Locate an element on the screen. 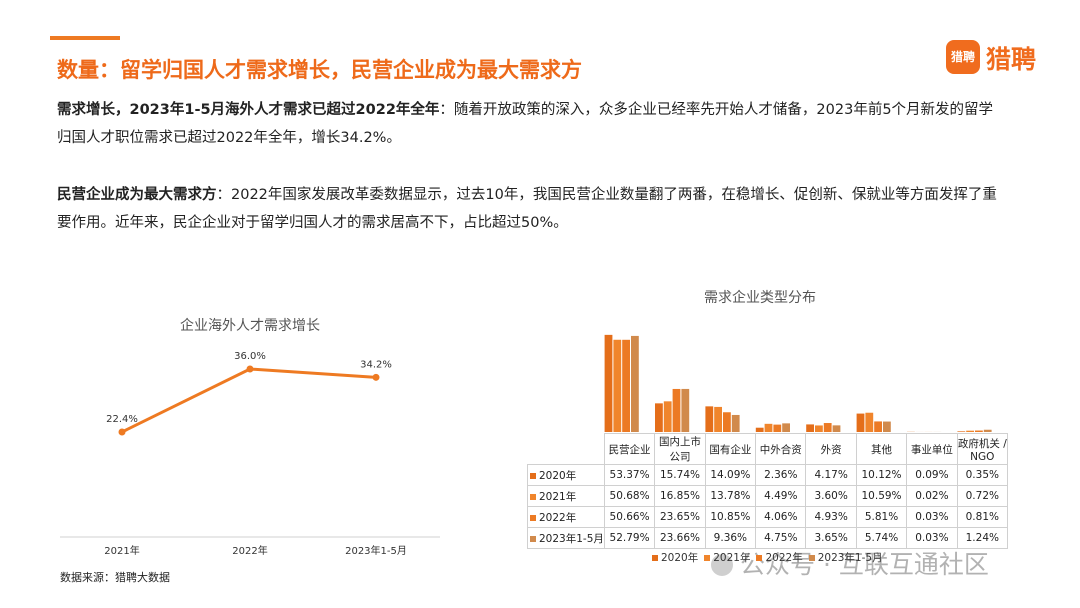  value-cell: 9.36% is located at coordinates (730, 538).